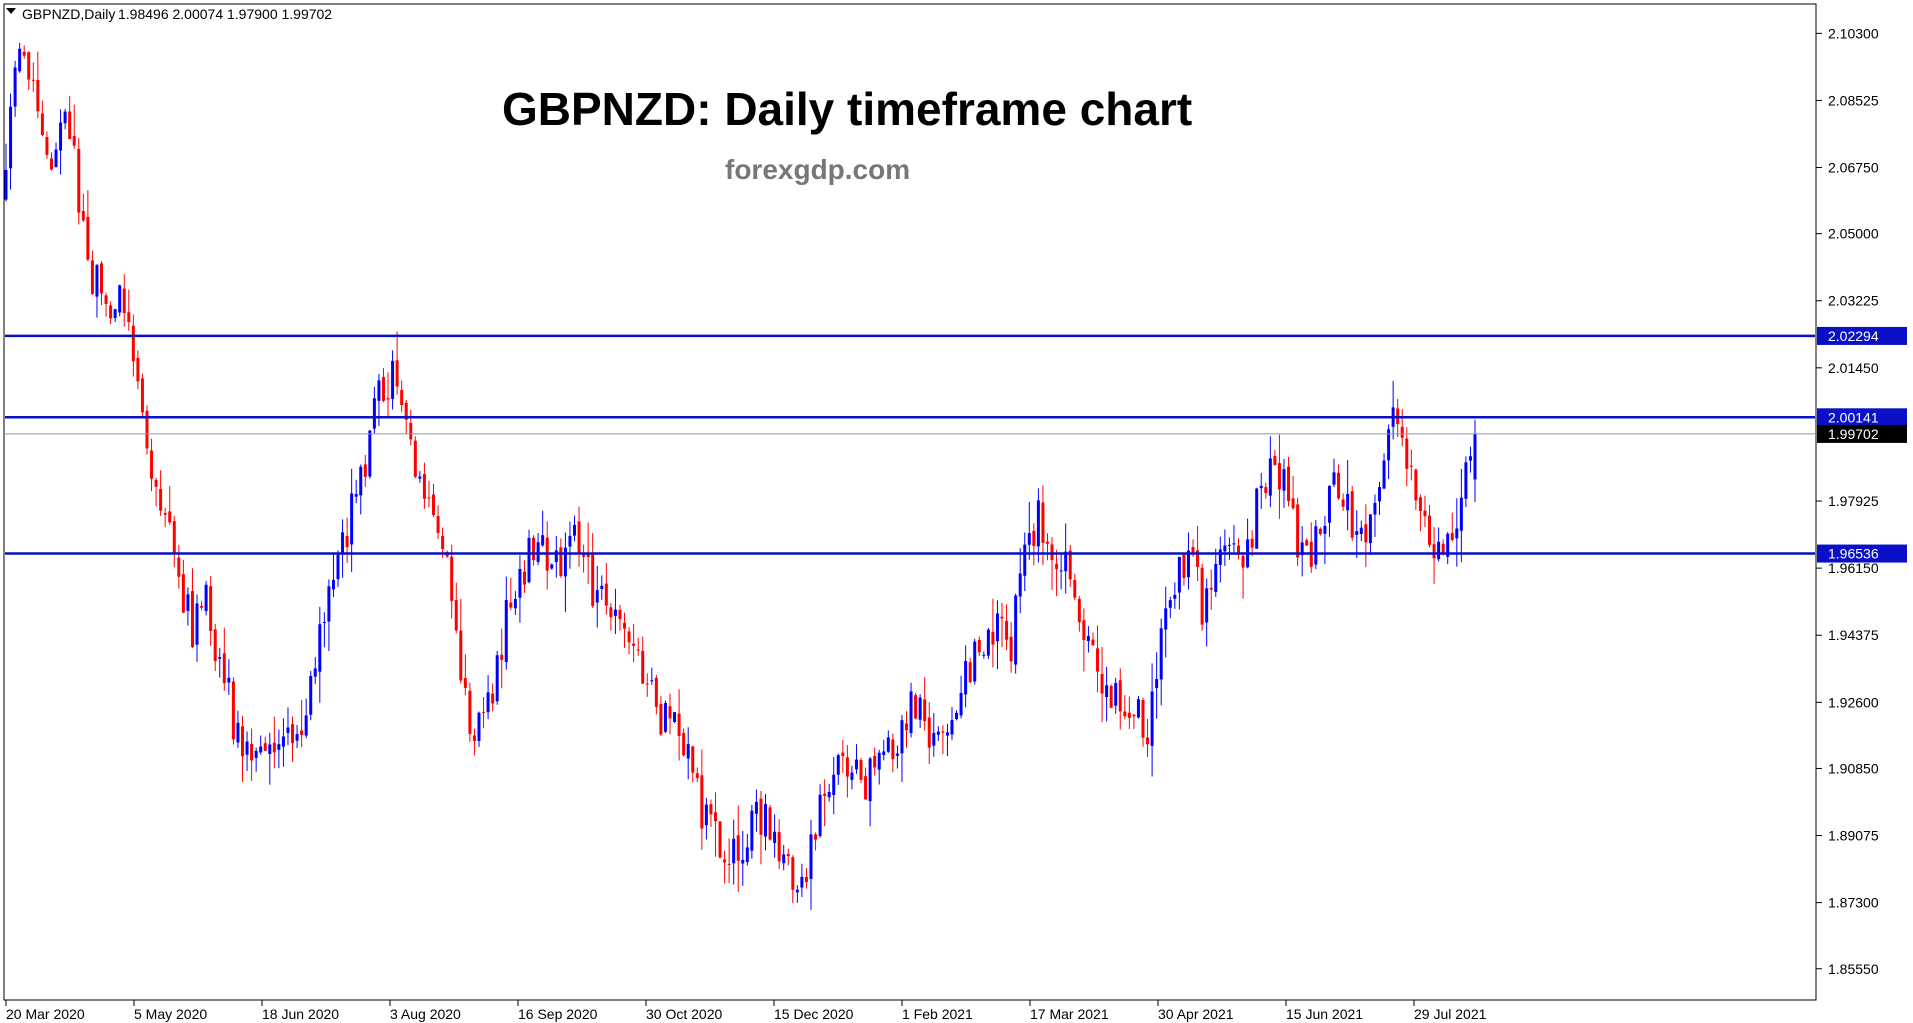  Describe the element at coordinates (1853, 100) in the screenshot. I see `y-tick-label: 2.08525` at that location.